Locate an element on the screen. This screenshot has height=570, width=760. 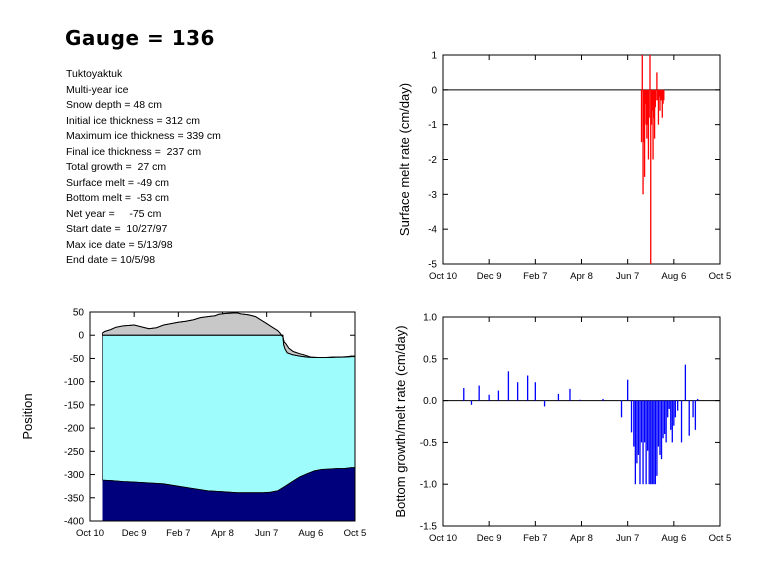
info-line: Start date = 10/27/97 is located at coordinates (117, 229).